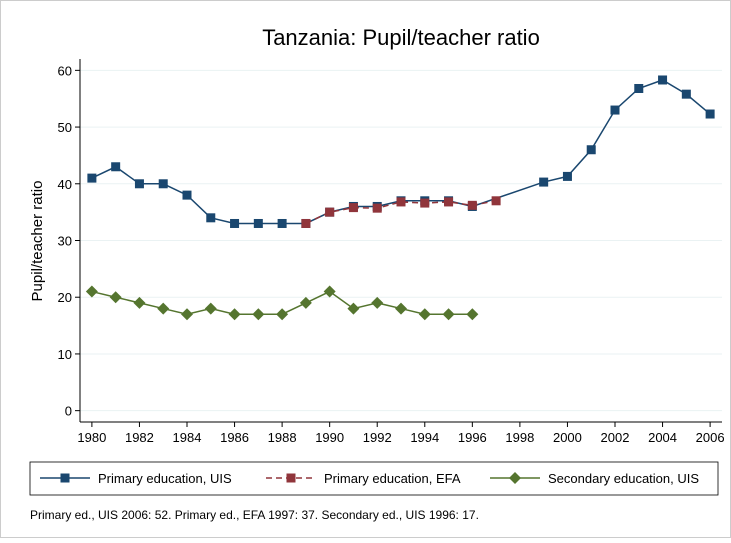  Describe the element at coordinates (519, 437) in the screenshot. I see `x-tick-label: 1998` at that location.